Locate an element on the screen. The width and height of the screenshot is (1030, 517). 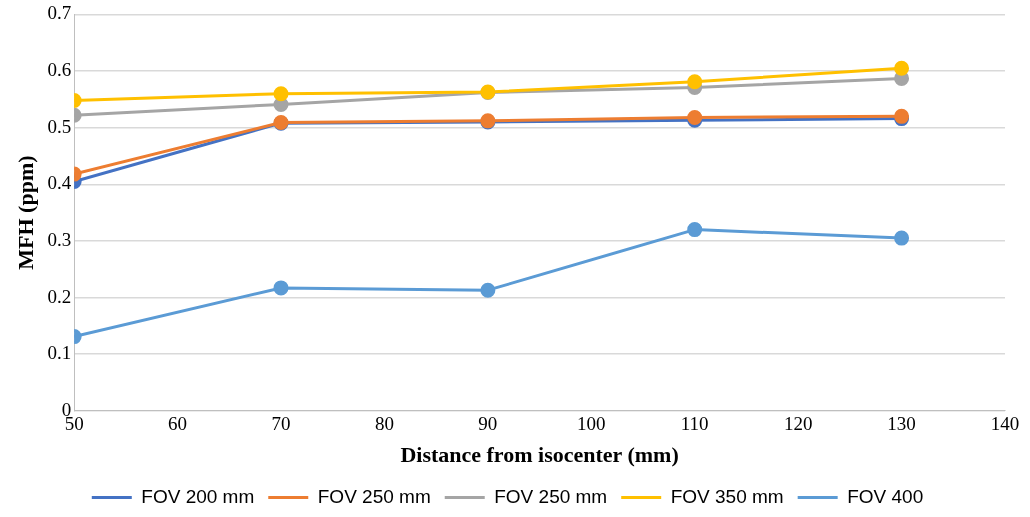
x-tick-label: 100 is located at coordinates (591, 424).